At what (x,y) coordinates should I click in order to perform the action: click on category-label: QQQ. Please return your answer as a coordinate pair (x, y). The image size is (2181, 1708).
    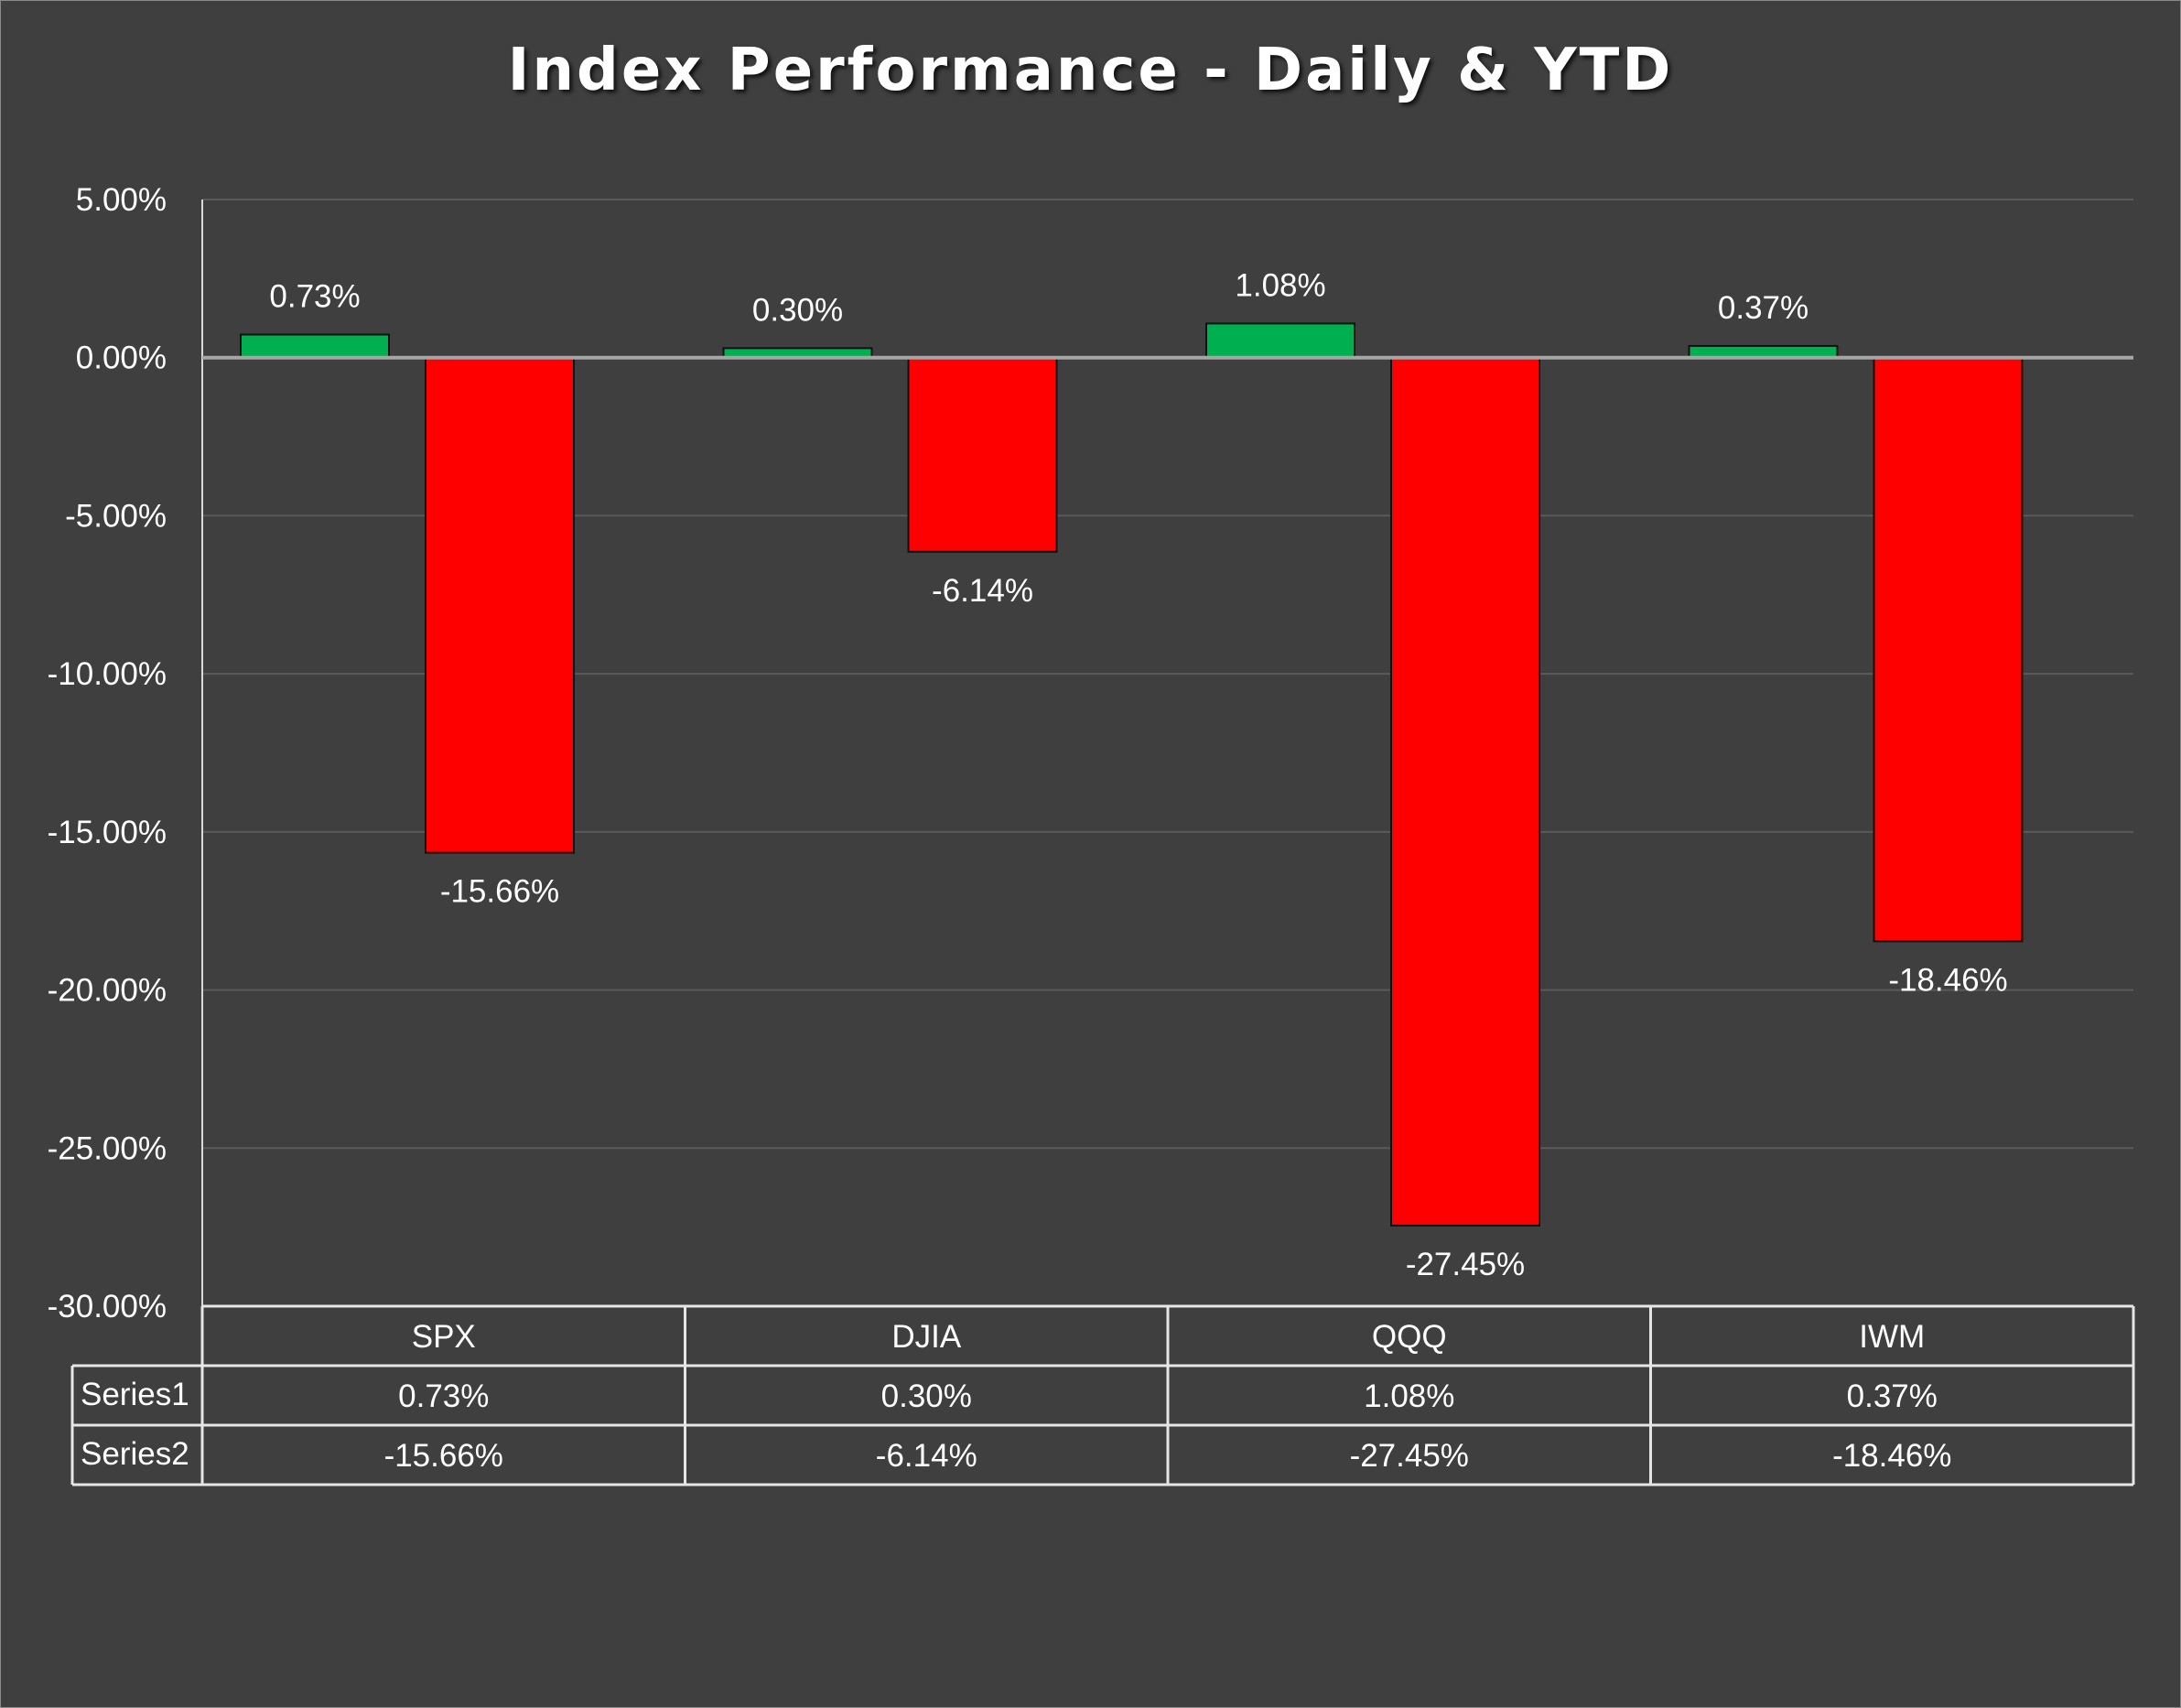
    Looking at the image, I should click on (1410, 1337).